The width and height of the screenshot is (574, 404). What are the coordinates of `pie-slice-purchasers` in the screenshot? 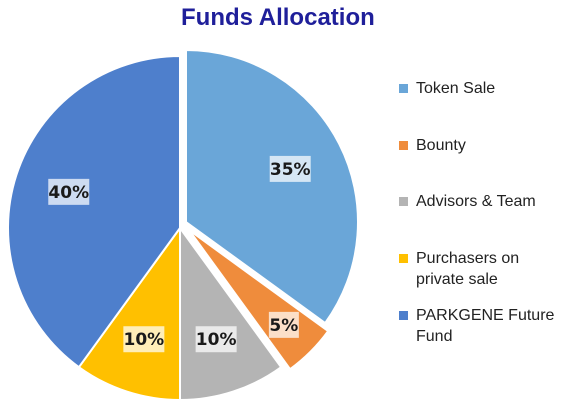 It's located at (129, 313).